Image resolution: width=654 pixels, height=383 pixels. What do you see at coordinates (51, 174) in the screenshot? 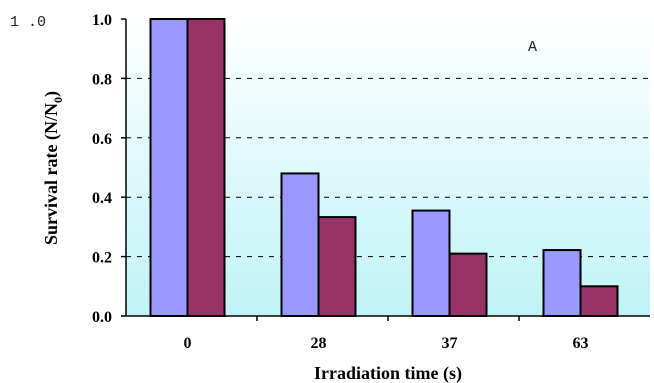
I see `y-axis-title-main: Survival rate (N/N` at bounding box center [51, 174].